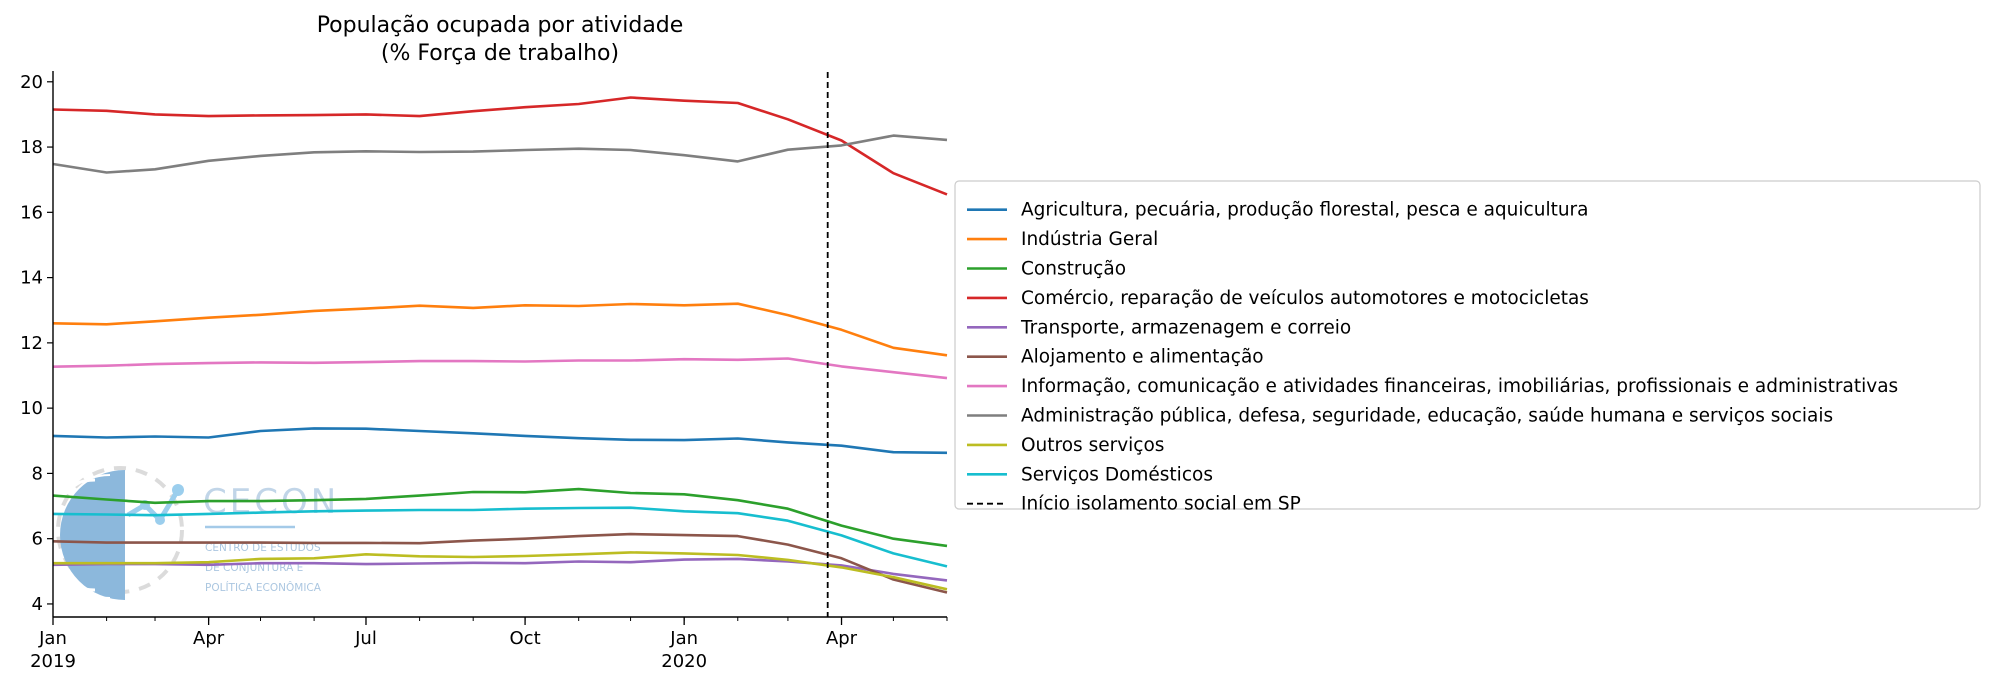  What do you see at coordinates (500, 53) in the screenshot?
I see `chart-title-line-2: (% Força de trabalho)` at bounding box center [500, 53].